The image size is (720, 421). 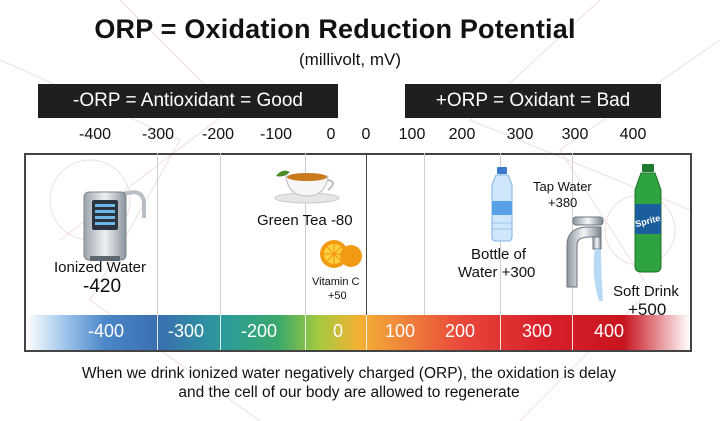 What do you see at coordinates (259, 331) in the screenshot?
I see `scale-label: -200` at bounding box center [259, 331].